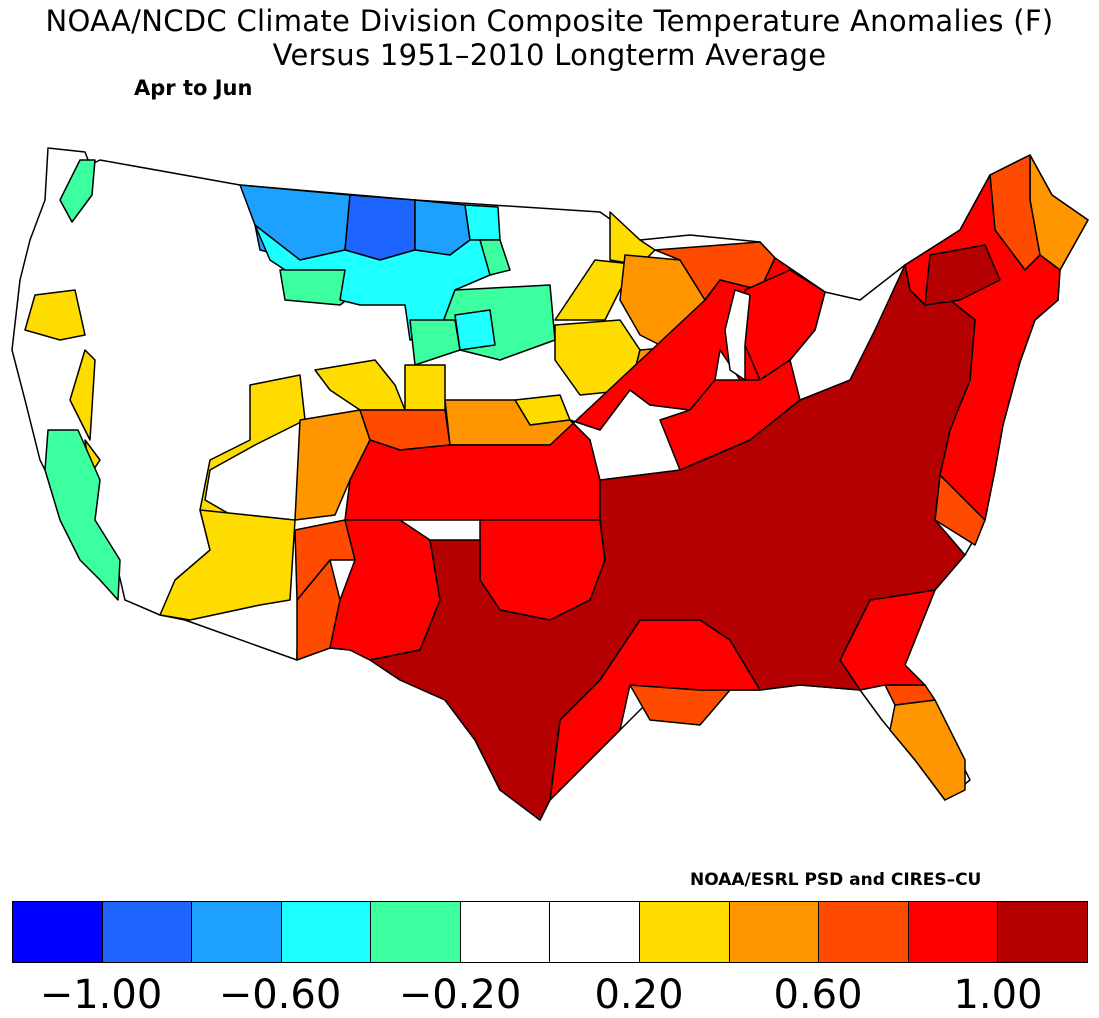 The image size is (1099, 1018). Describe the element at coordinates (475, 330) in the screenshot. I see `region-cyan-sd` at that location.